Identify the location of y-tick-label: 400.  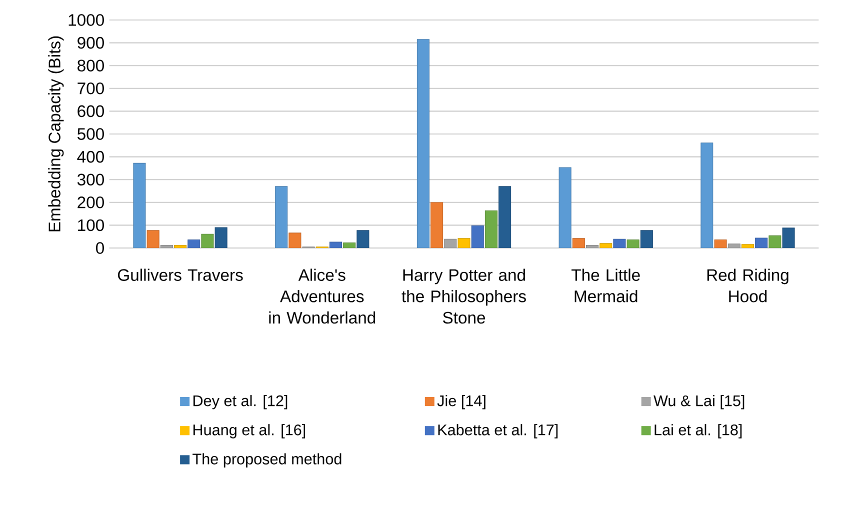
(90, 156).